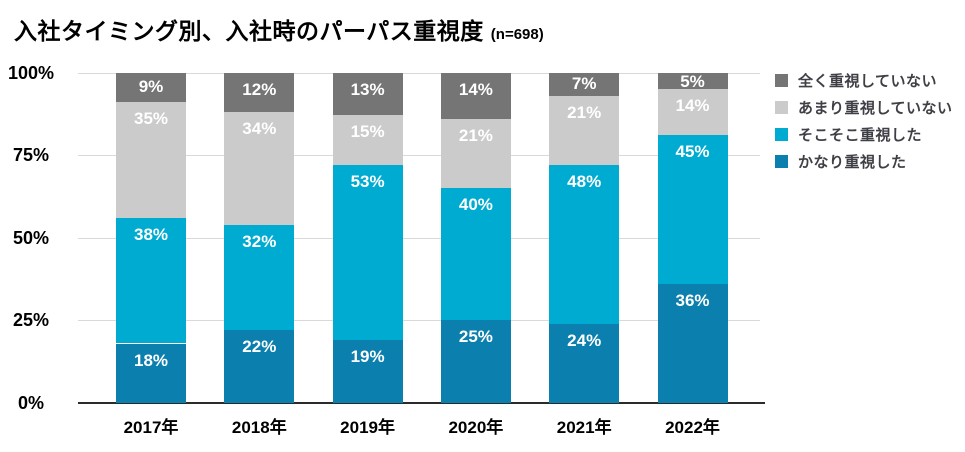 Image resolution: width=965 pixels, height=452 pixels. Describe the element at coordinates (692, 301) in the screenshot. I see `bar-value-label: 36%` at that location.